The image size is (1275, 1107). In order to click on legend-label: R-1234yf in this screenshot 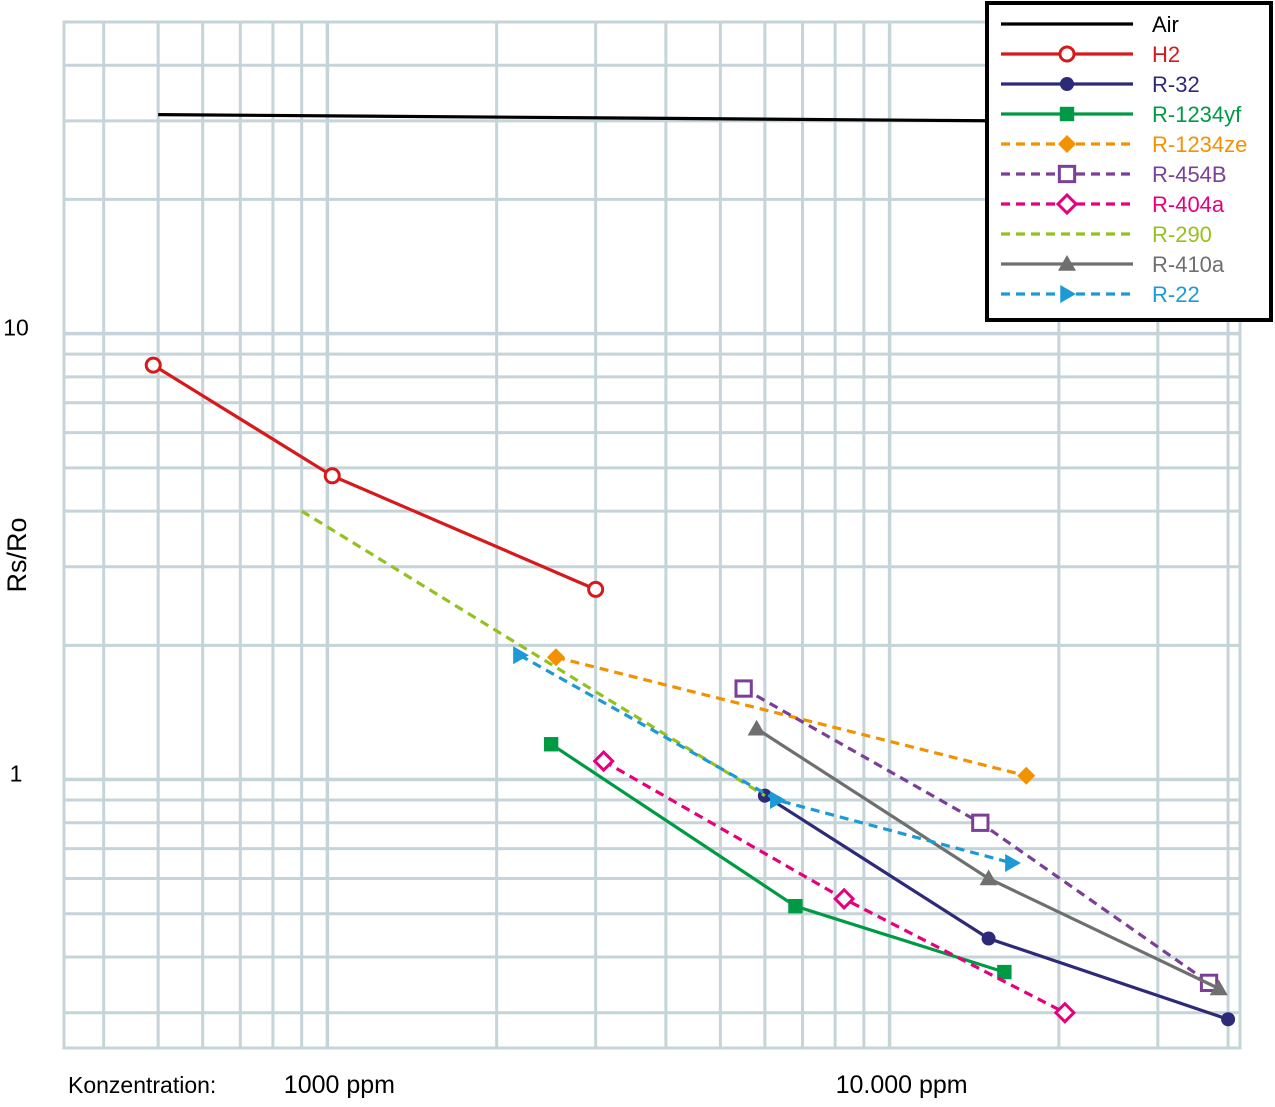, I will do `click(1197, 114)`.